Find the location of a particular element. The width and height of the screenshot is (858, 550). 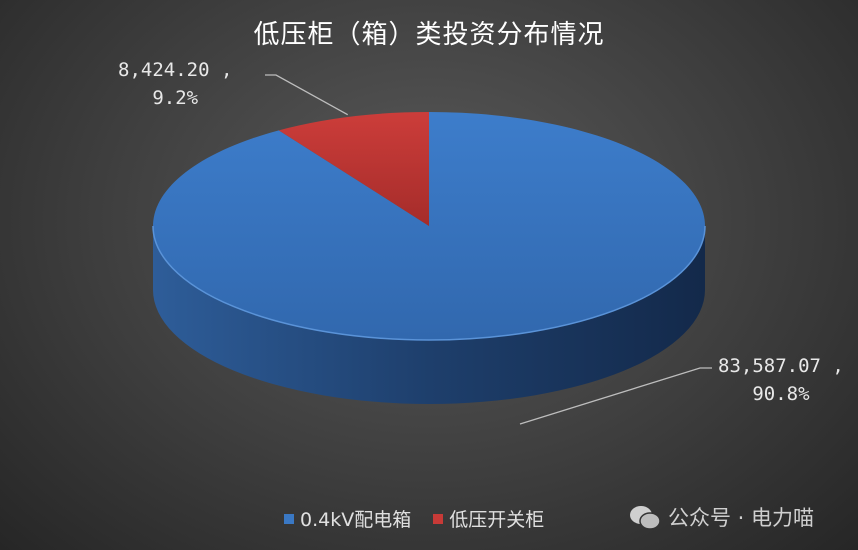

watermark: 公众号 · 电力喵 is located at coordinates (721, 517).